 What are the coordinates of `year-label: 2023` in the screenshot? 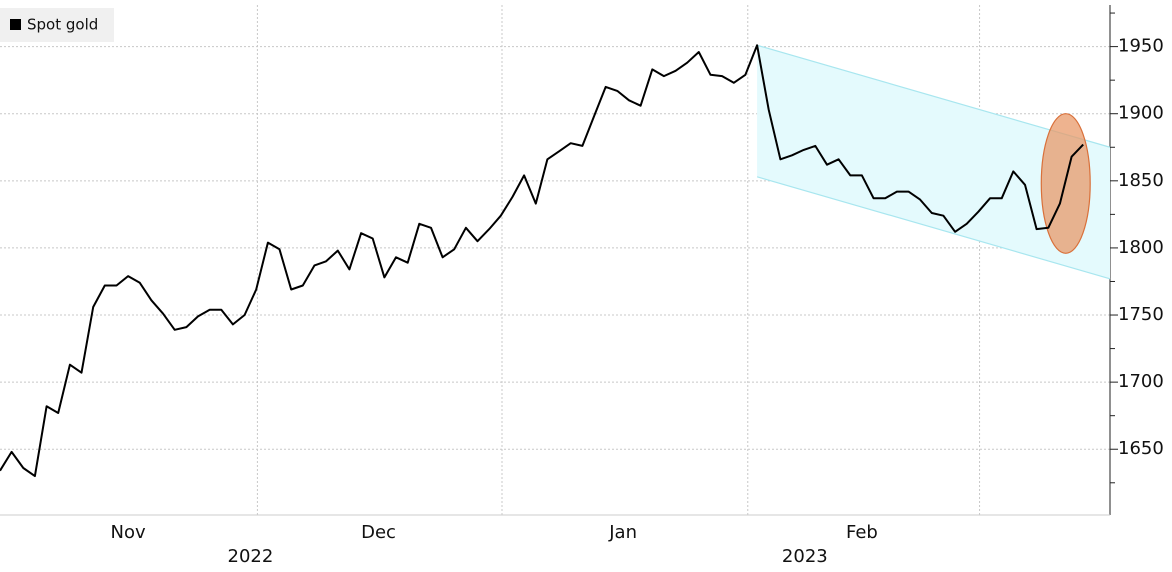 It's located at (805, 556).